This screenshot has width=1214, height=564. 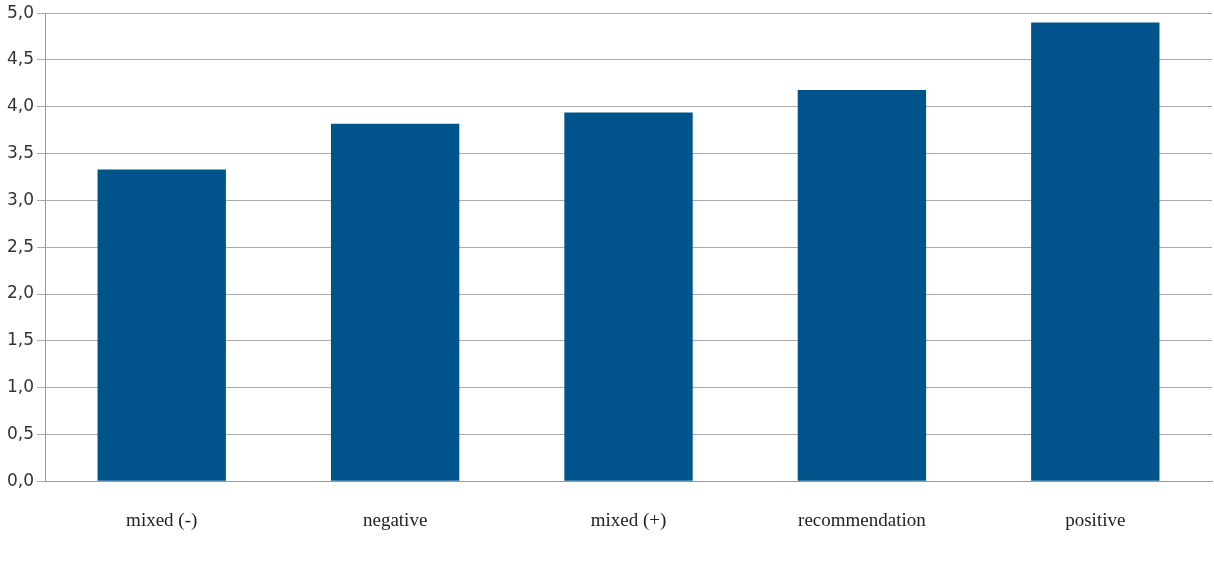 What do you see at coordinates (20, 386) in the screenshot?
I see `y-tick-label: 1,0` at bounding box center [20, 386].